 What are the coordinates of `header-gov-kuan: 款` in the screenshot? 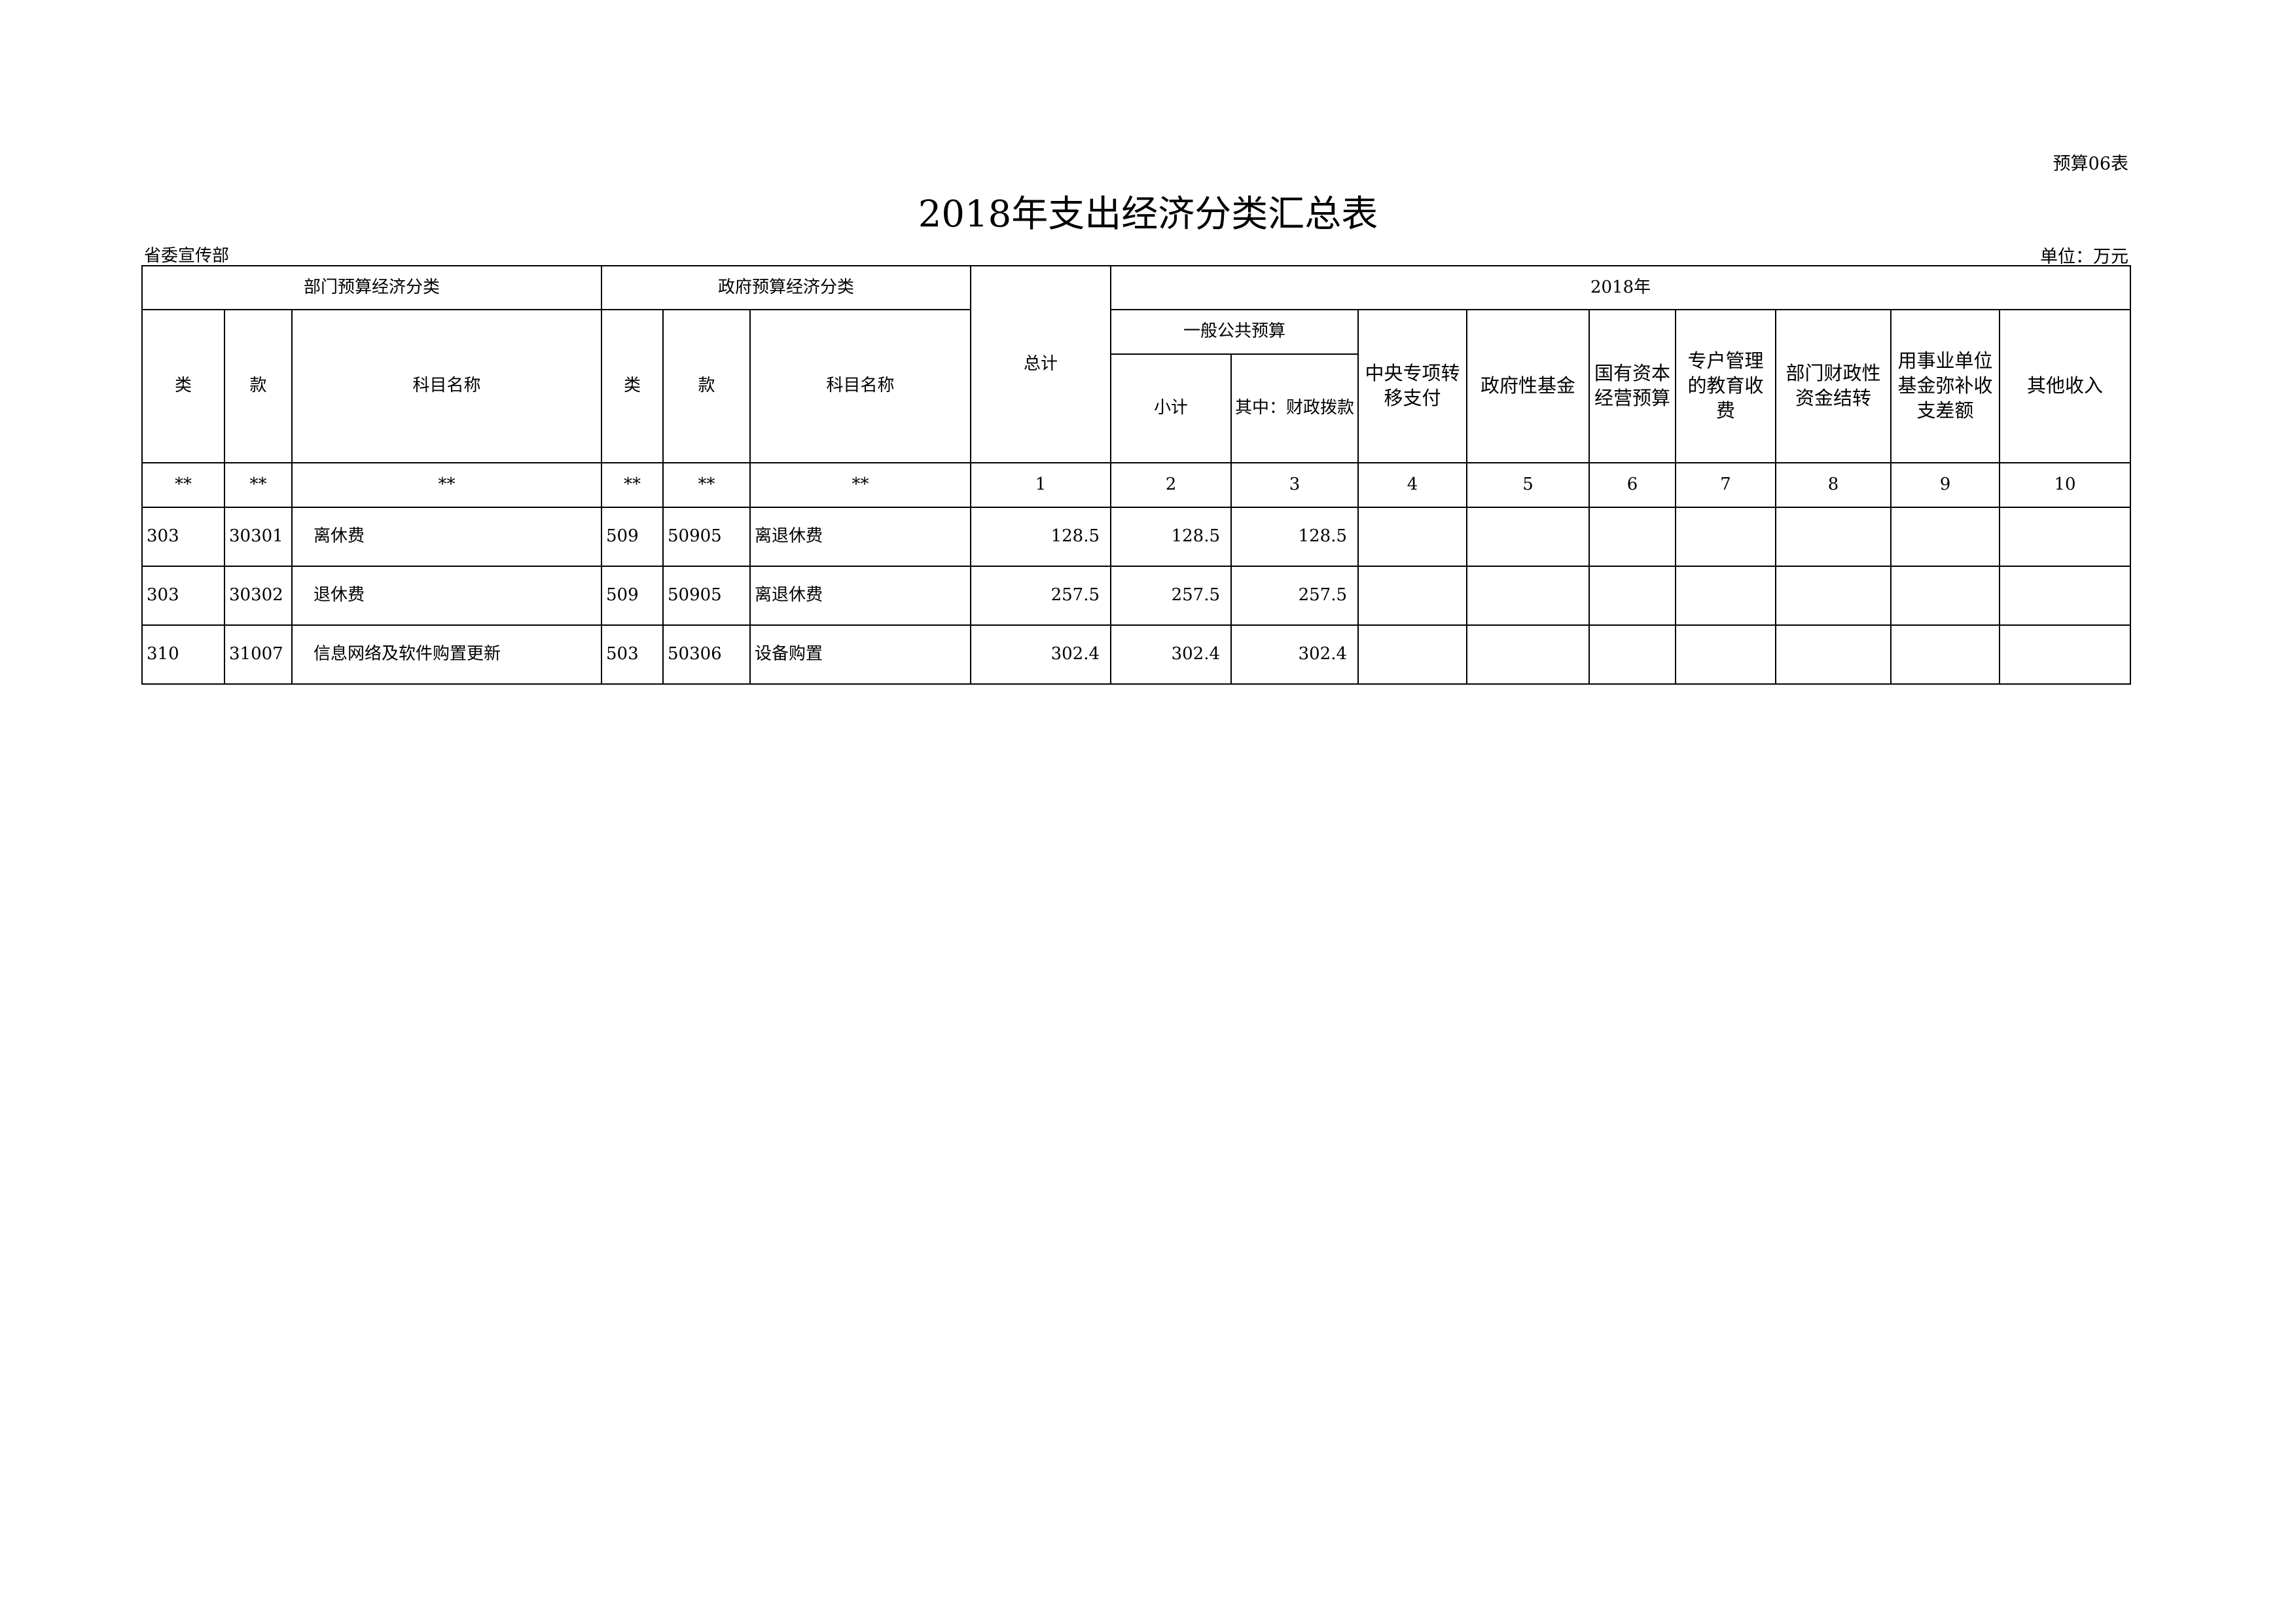 It's located at (706, 386).